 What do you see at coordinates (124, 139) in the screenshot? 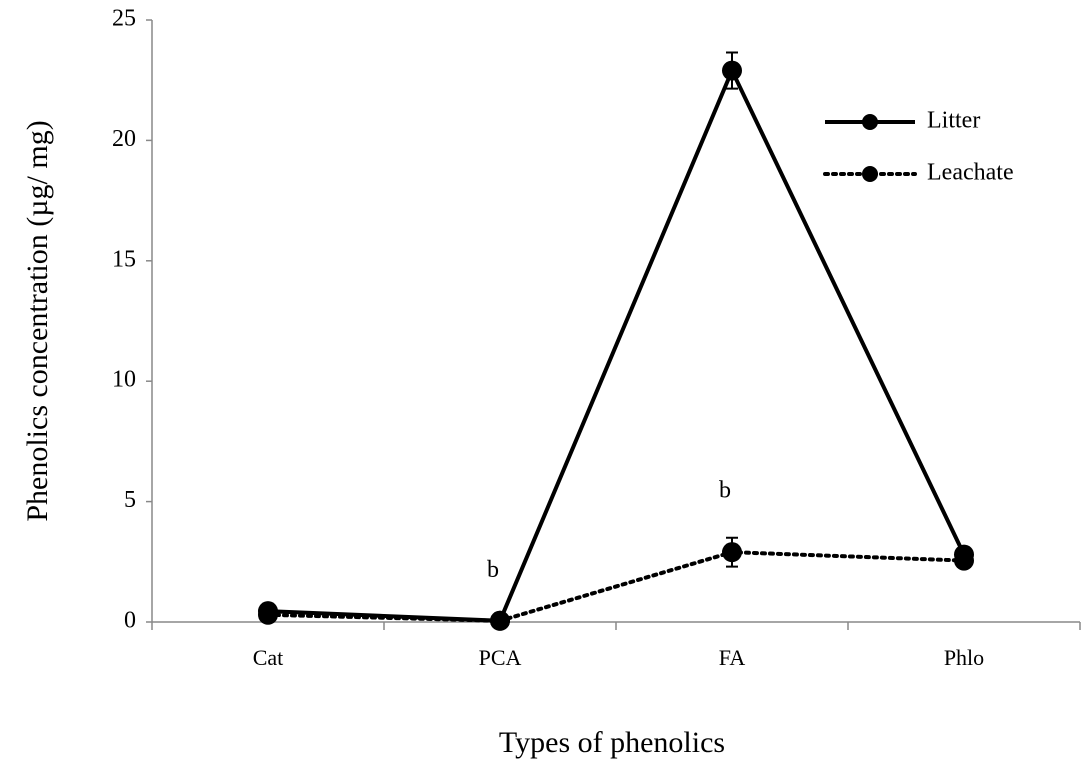
I see `y-tick-label: 20` at bounding box center [124, 139].